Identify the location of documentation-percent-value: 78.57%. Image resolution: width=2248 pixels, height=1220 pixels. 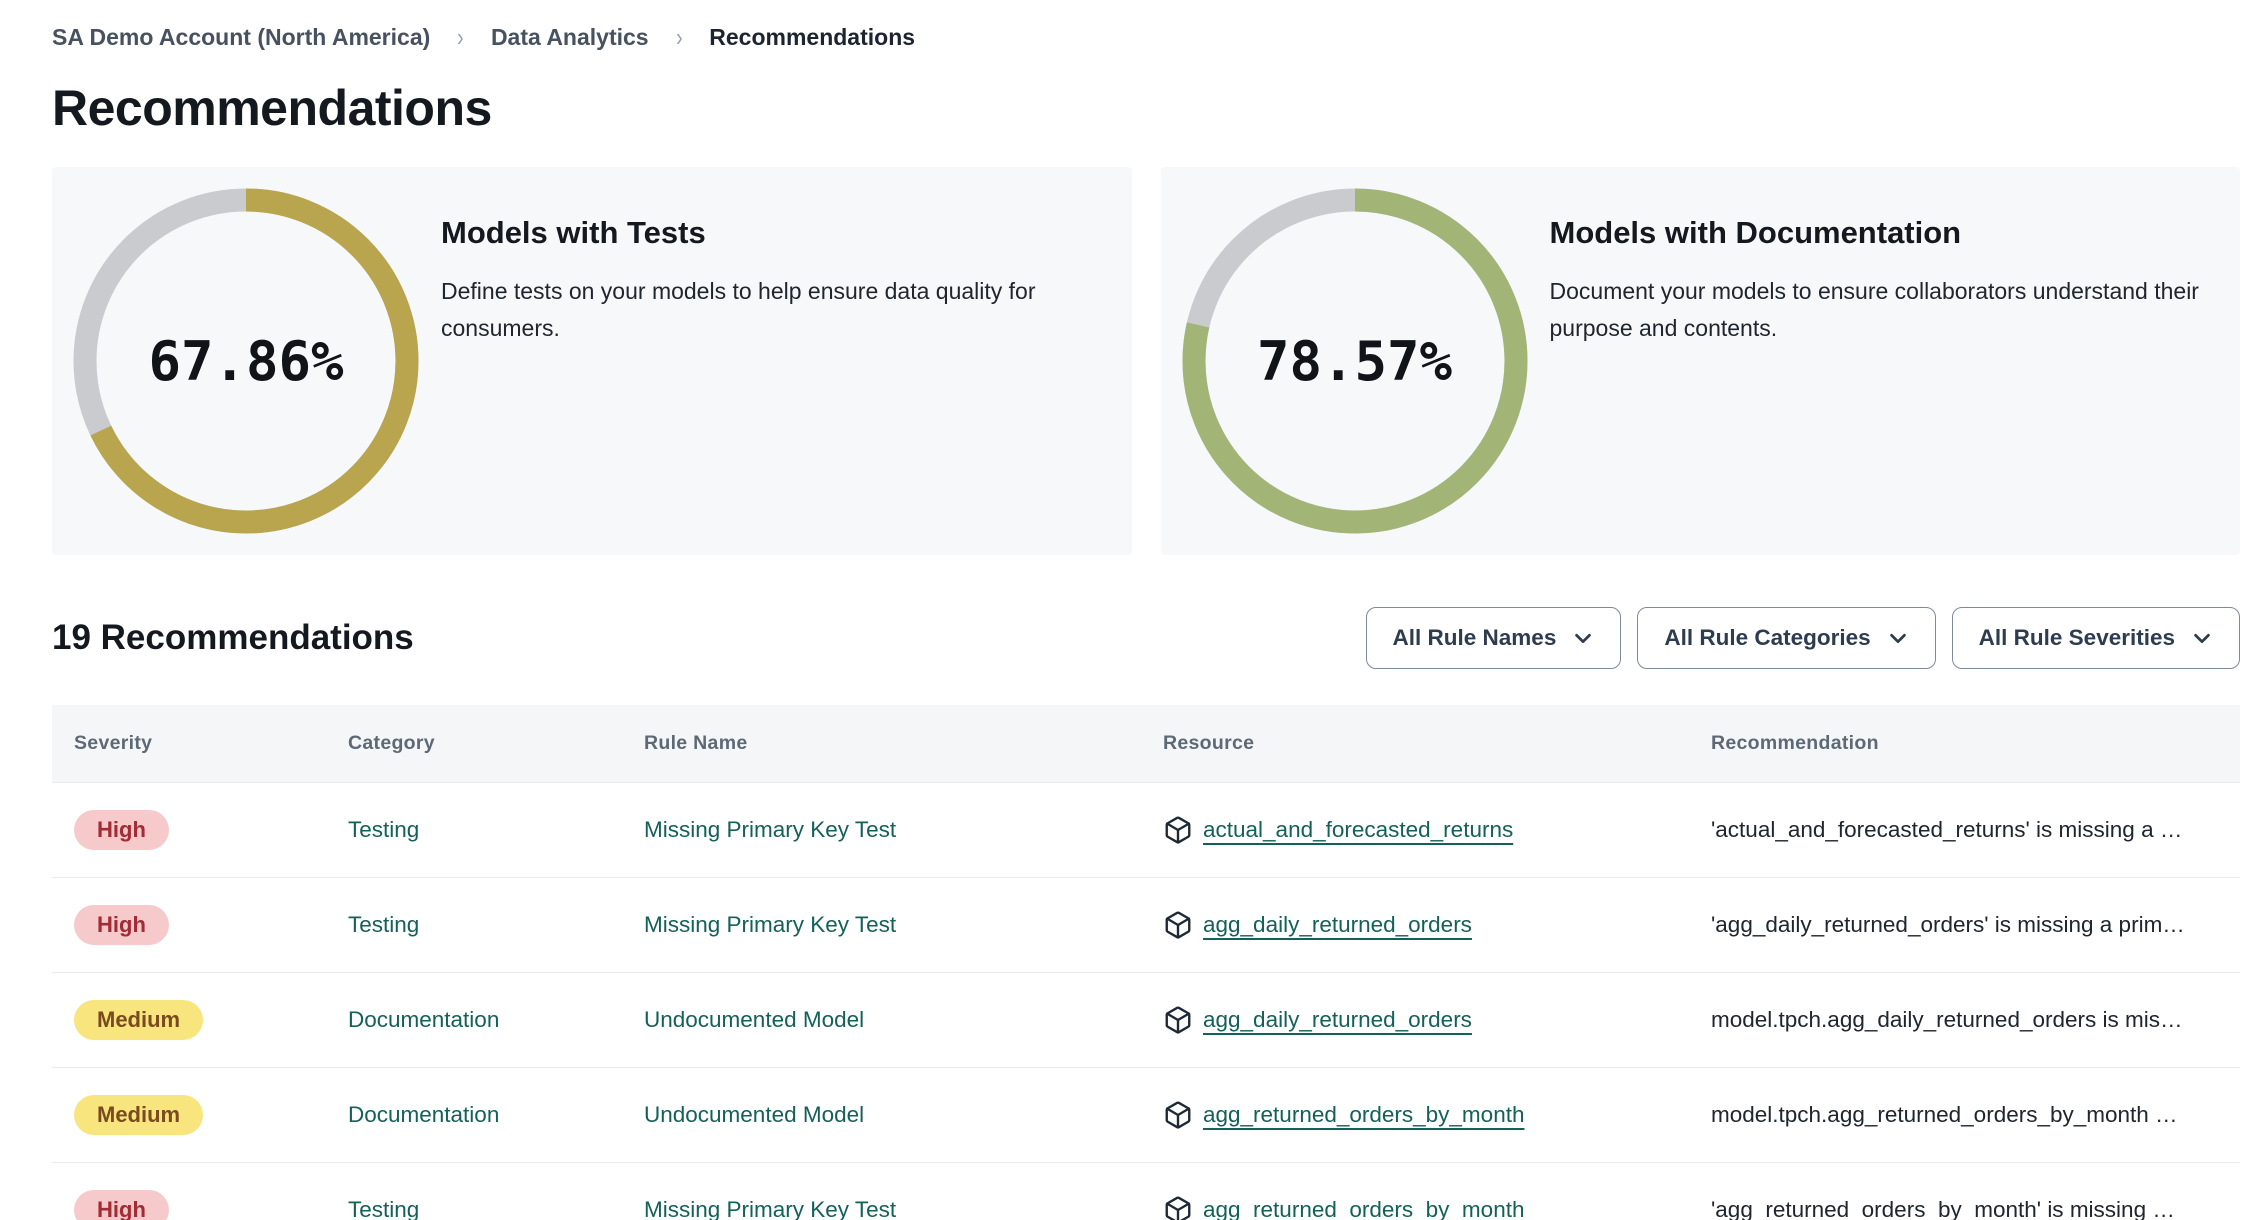
(1354, 361).